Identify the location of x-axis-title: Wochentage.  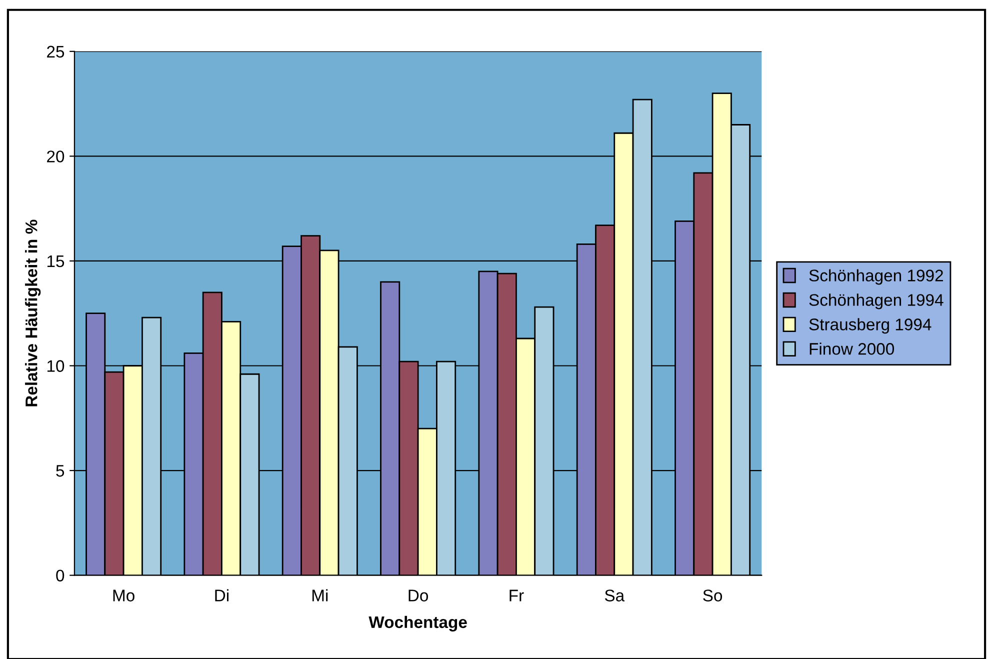
(417, 624).